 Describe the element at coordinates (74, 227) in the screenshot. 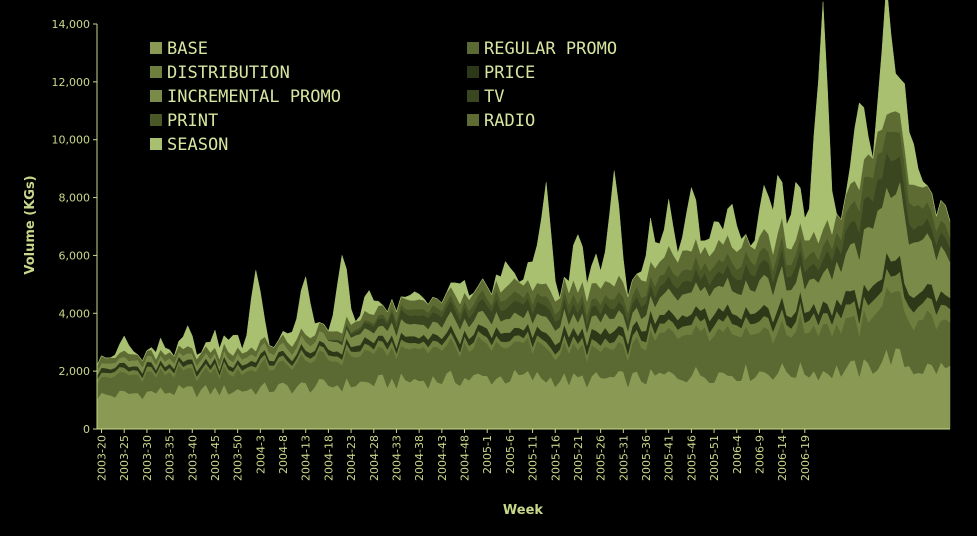

I see `y-axis-ticks: 0 2,000 4,000 6,000 8,000 10,000 12,000 14,000` at that location.